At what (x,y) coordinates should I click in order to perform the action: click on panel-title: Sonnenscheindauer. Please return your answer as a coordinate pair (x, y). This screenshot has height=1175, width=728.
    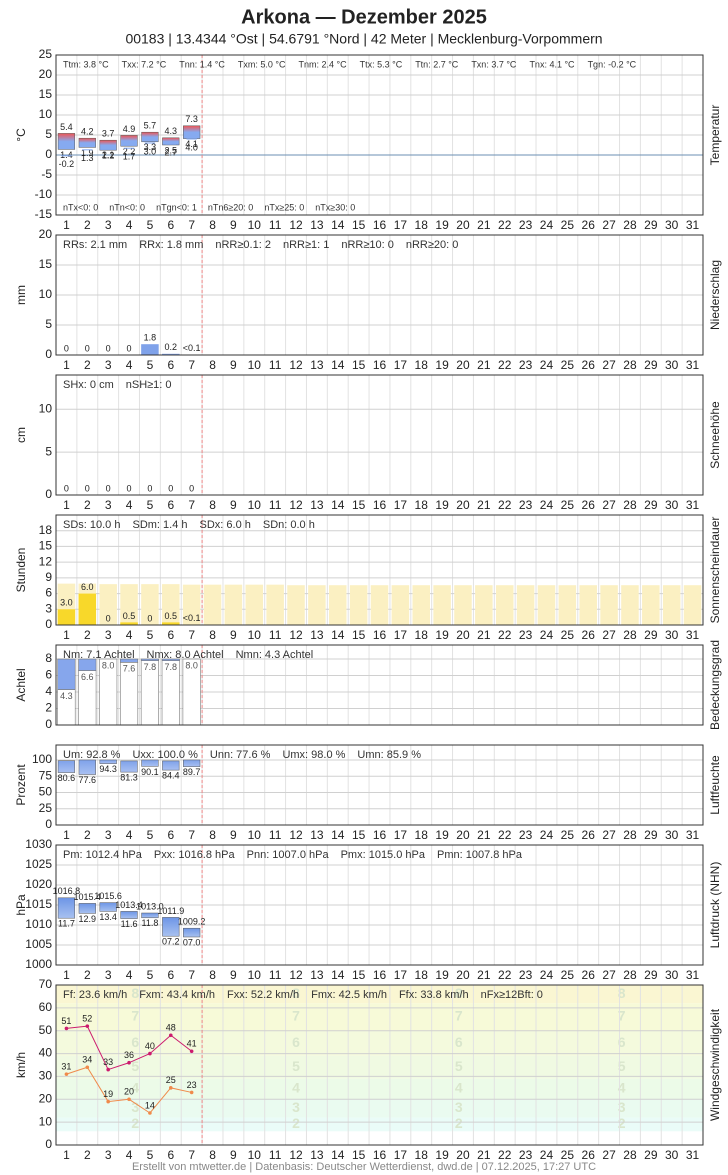
    Looking at the image, I should click on (715, 570).